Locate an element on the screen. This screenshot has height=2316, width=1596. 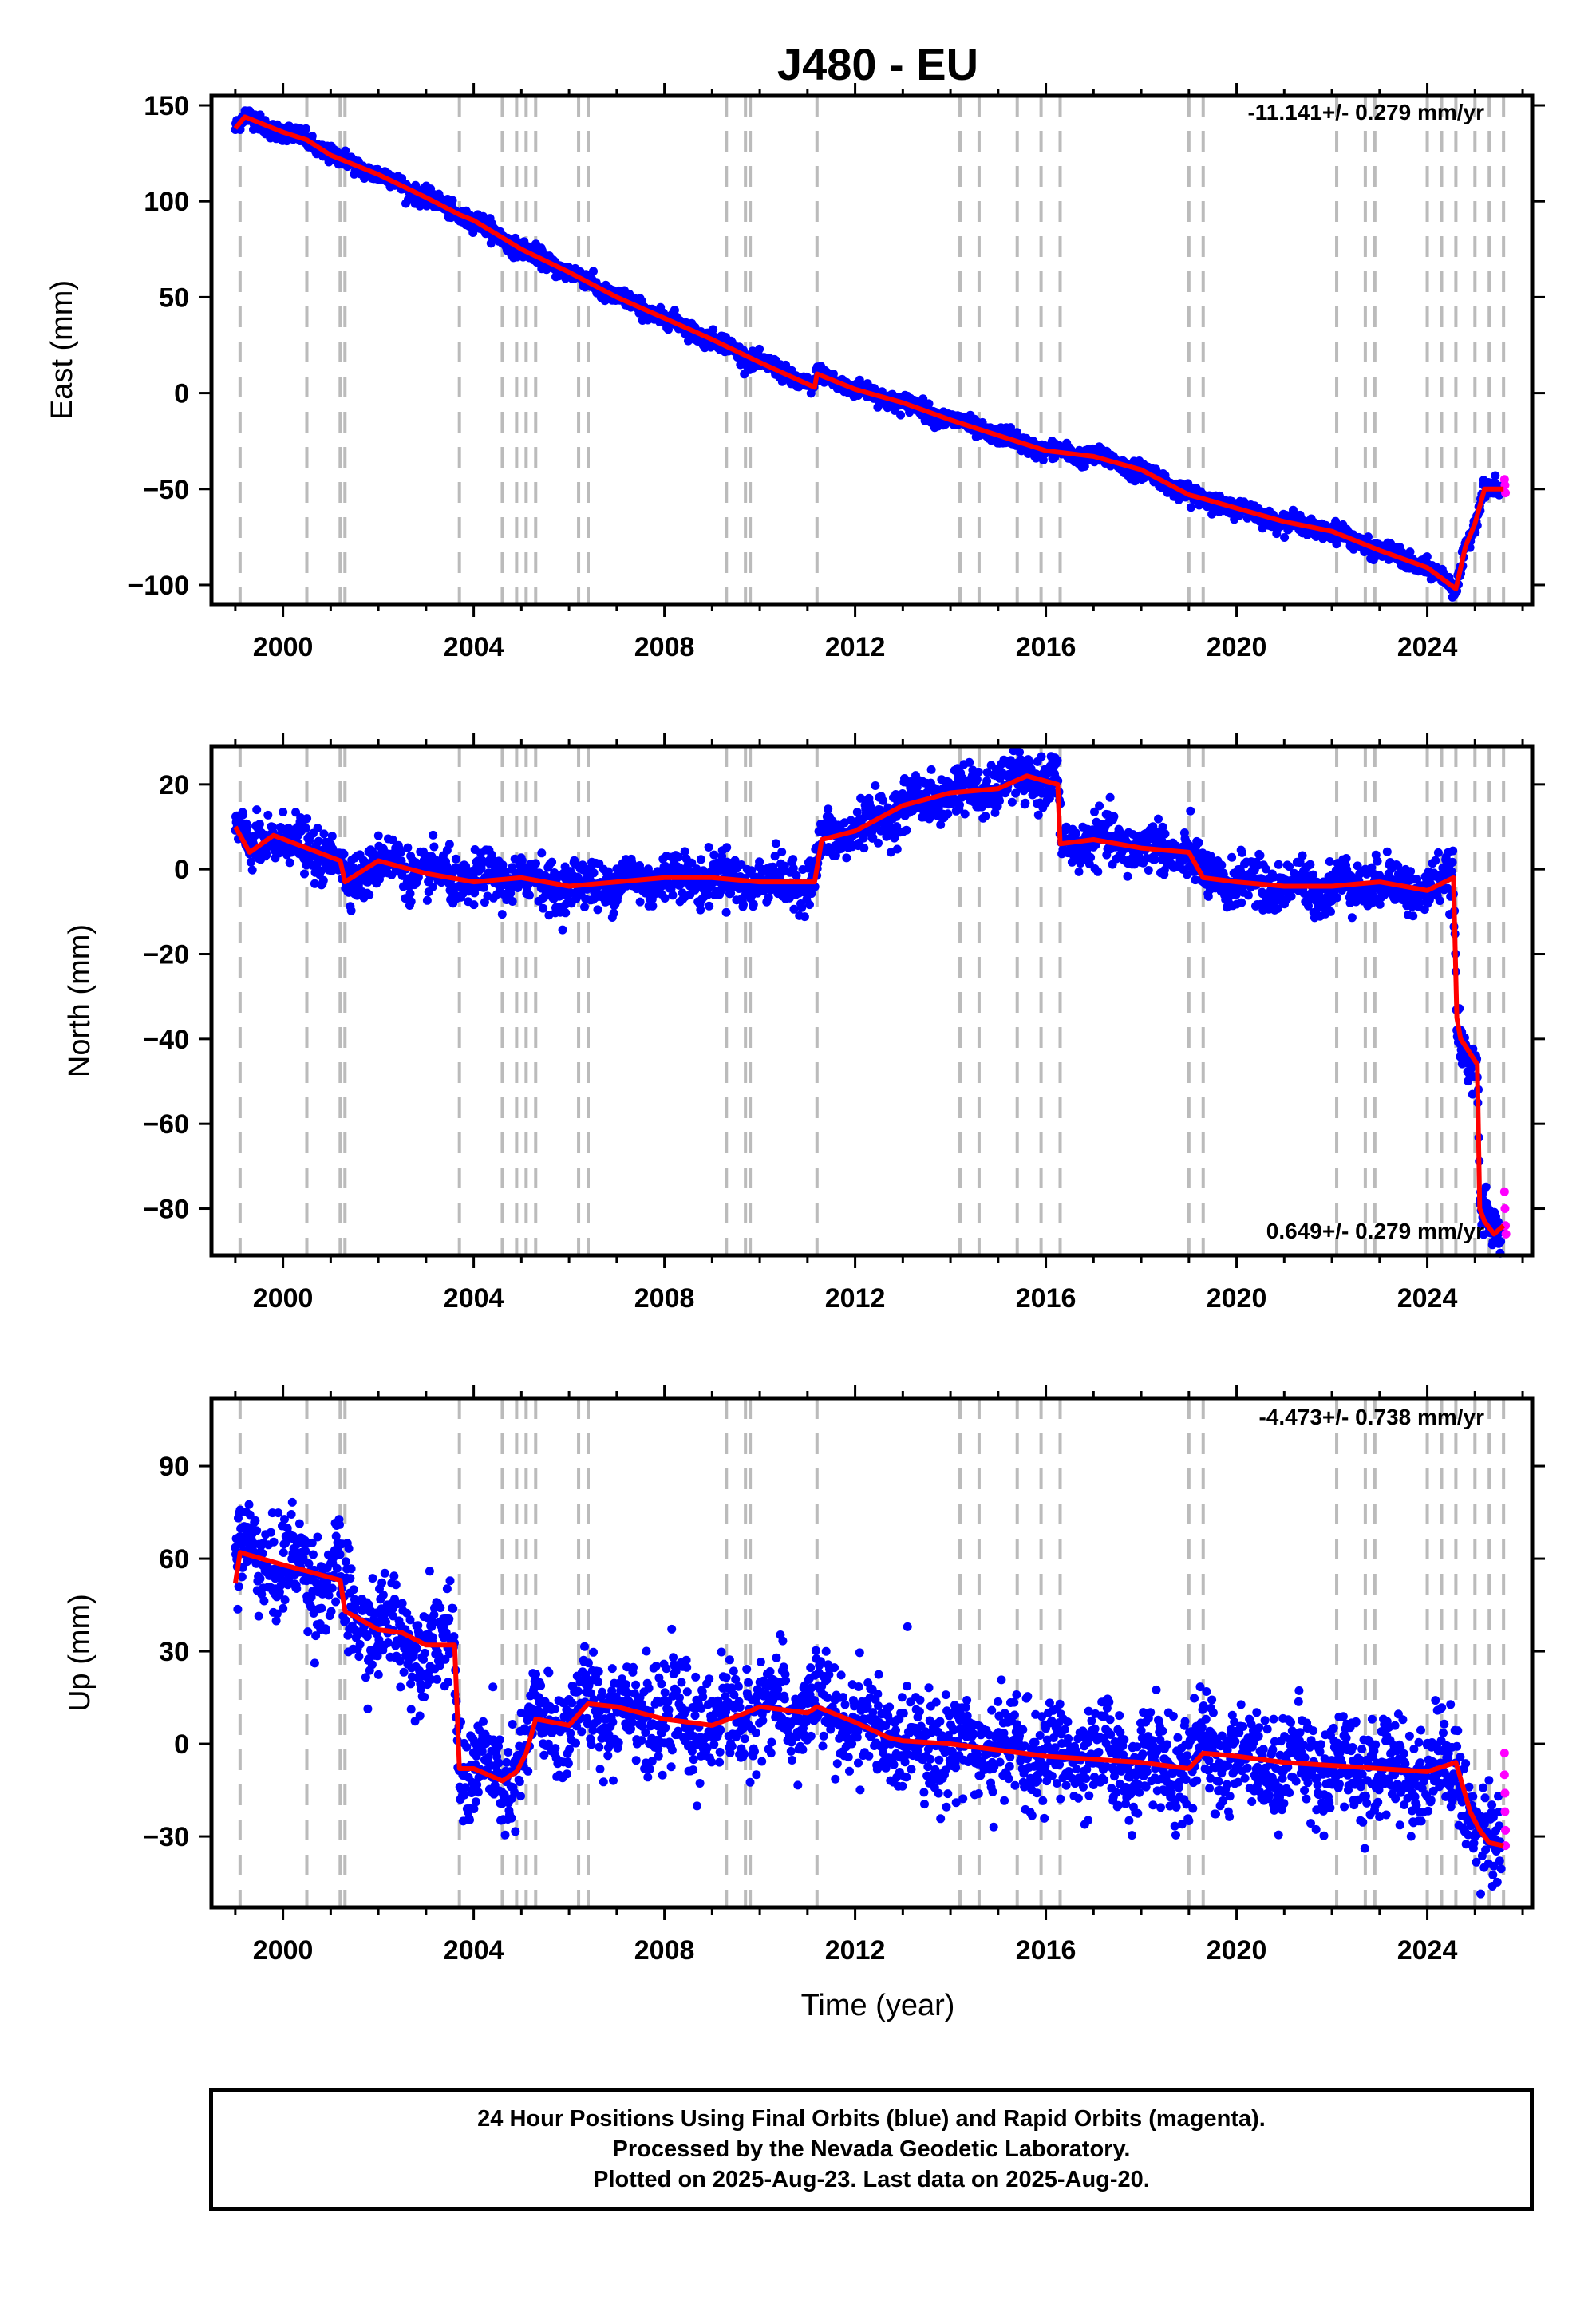
y-tick-label: −50 is located at coordinates (166, 490).